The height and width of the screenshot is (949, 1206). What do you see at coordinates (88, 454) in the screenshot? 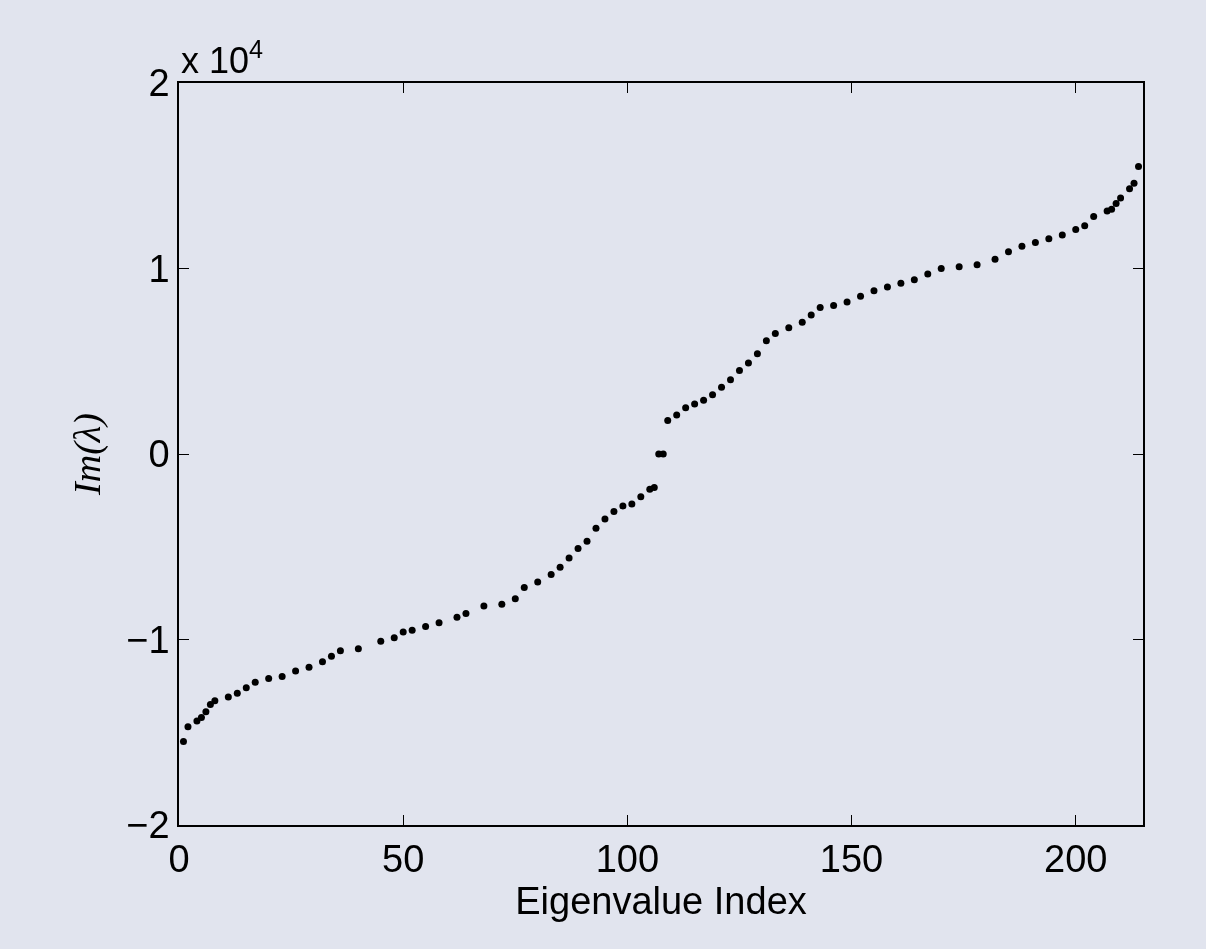
I see `y-axis-title: Im(λ)` at bounding box center [88, 454].